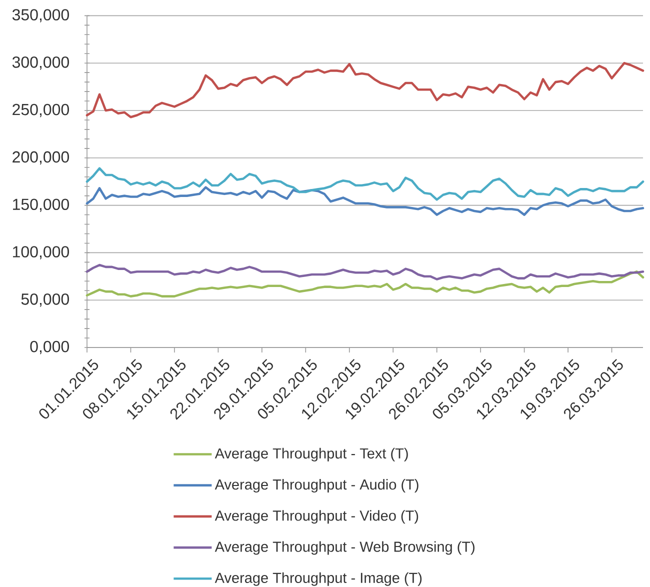 The width and height of the screenshot is (650, 587). I want to click on y-tick-label: 350,000, so click(40, 15).